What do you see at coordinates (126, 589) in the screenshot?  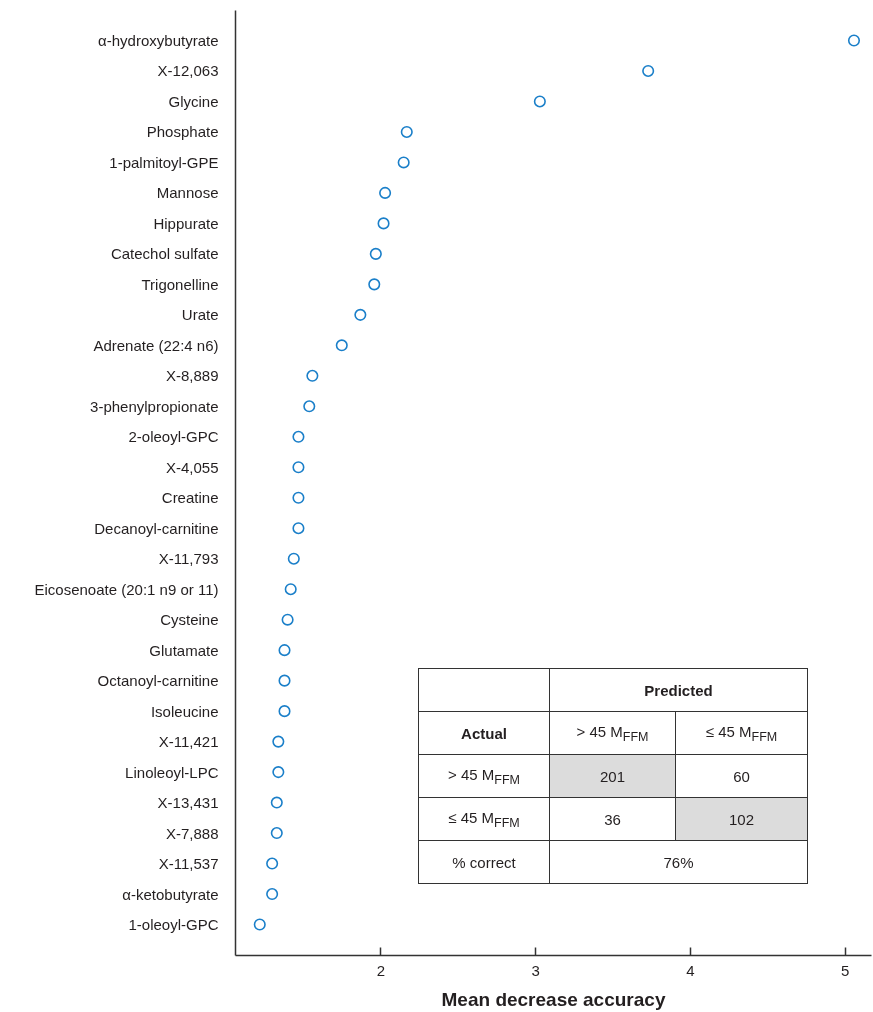 I see `y-tick-label: Eicosenoate (20:1 n9 or 11)` at bounding box center [126, 589].